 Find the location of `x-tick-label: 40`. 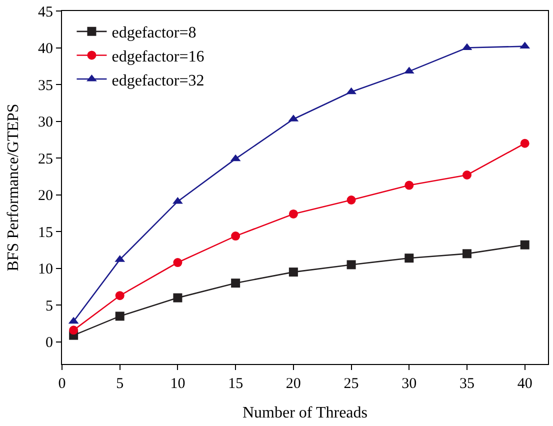

x-tick-label: 40 is located at coordinates (524, 384).